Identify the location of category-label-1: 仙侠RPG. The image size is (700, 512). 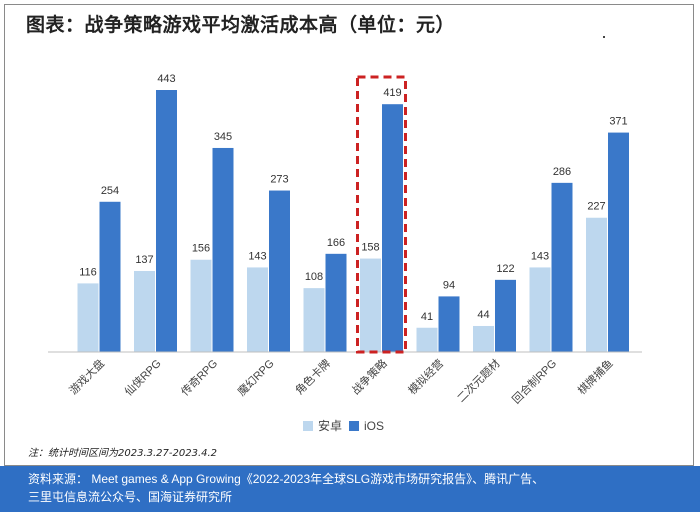
(143, 378).